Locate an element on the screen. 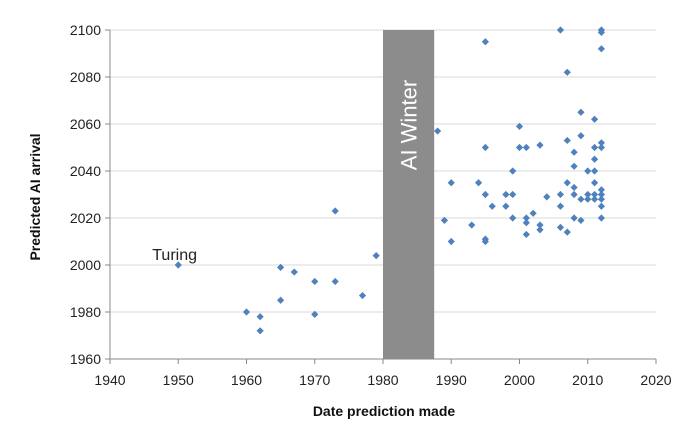 The height and width of the screenshot is (434, 700). y-tick-label: 2000 is located at coordinates (85, 265).